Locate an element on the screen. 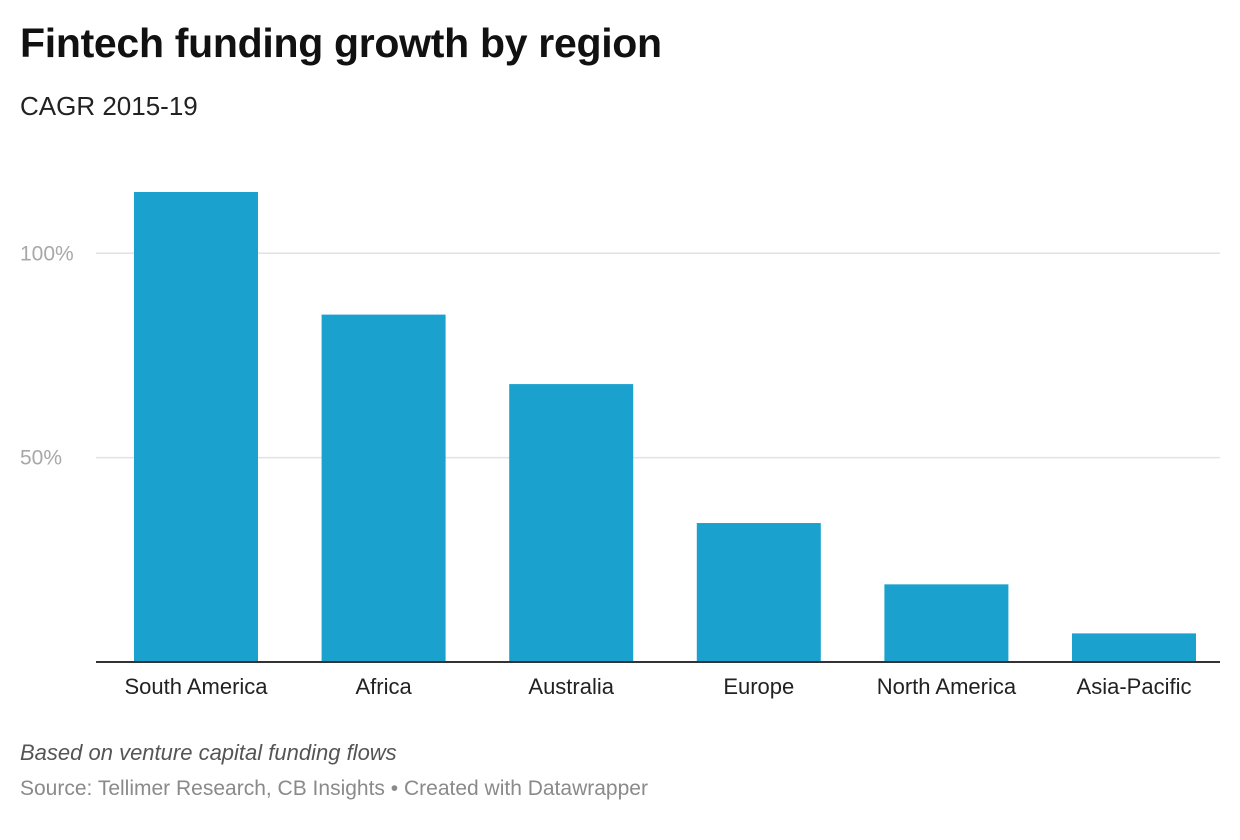  x-tick-label-0: South America is located at coordinates (196, 686).